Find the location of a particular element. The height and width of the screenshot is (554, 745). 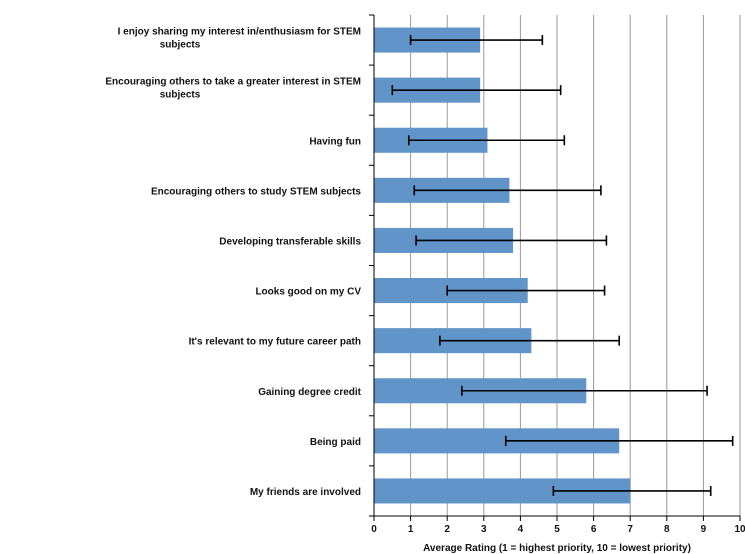

category-label-6: Looks good on my CV is located at coordinates (308, 292).